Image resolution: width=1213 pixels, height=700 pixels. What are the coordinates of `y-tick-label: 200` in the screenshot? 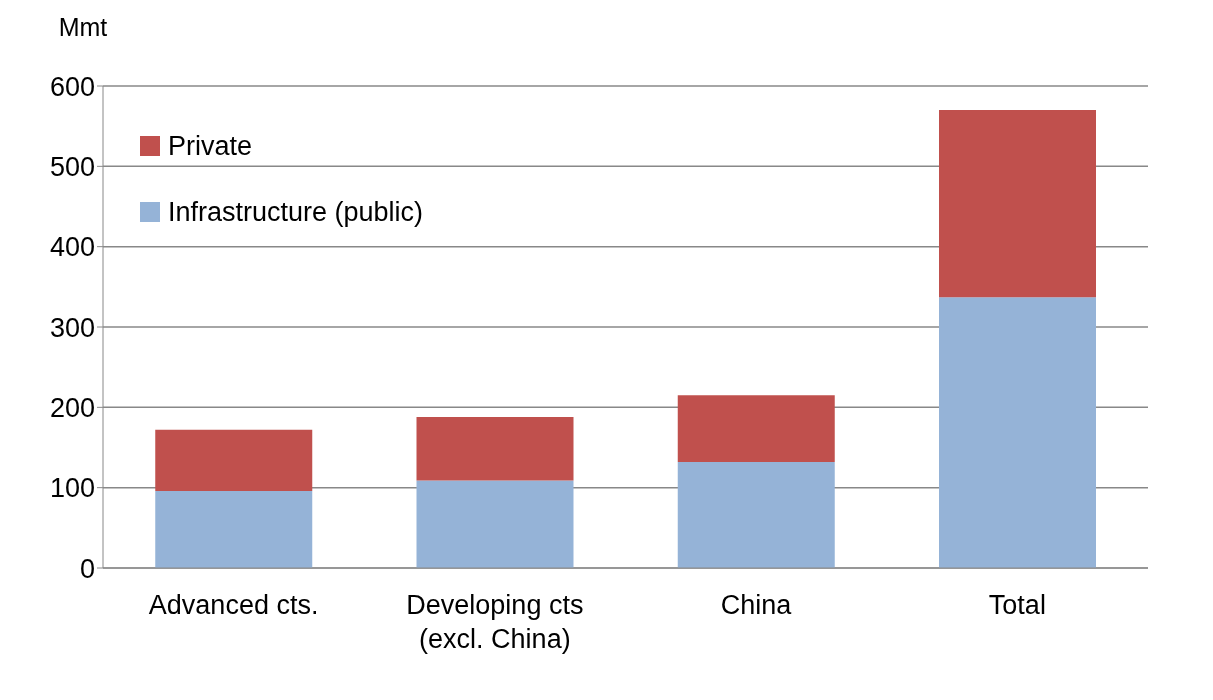 It's located at (72, 407).